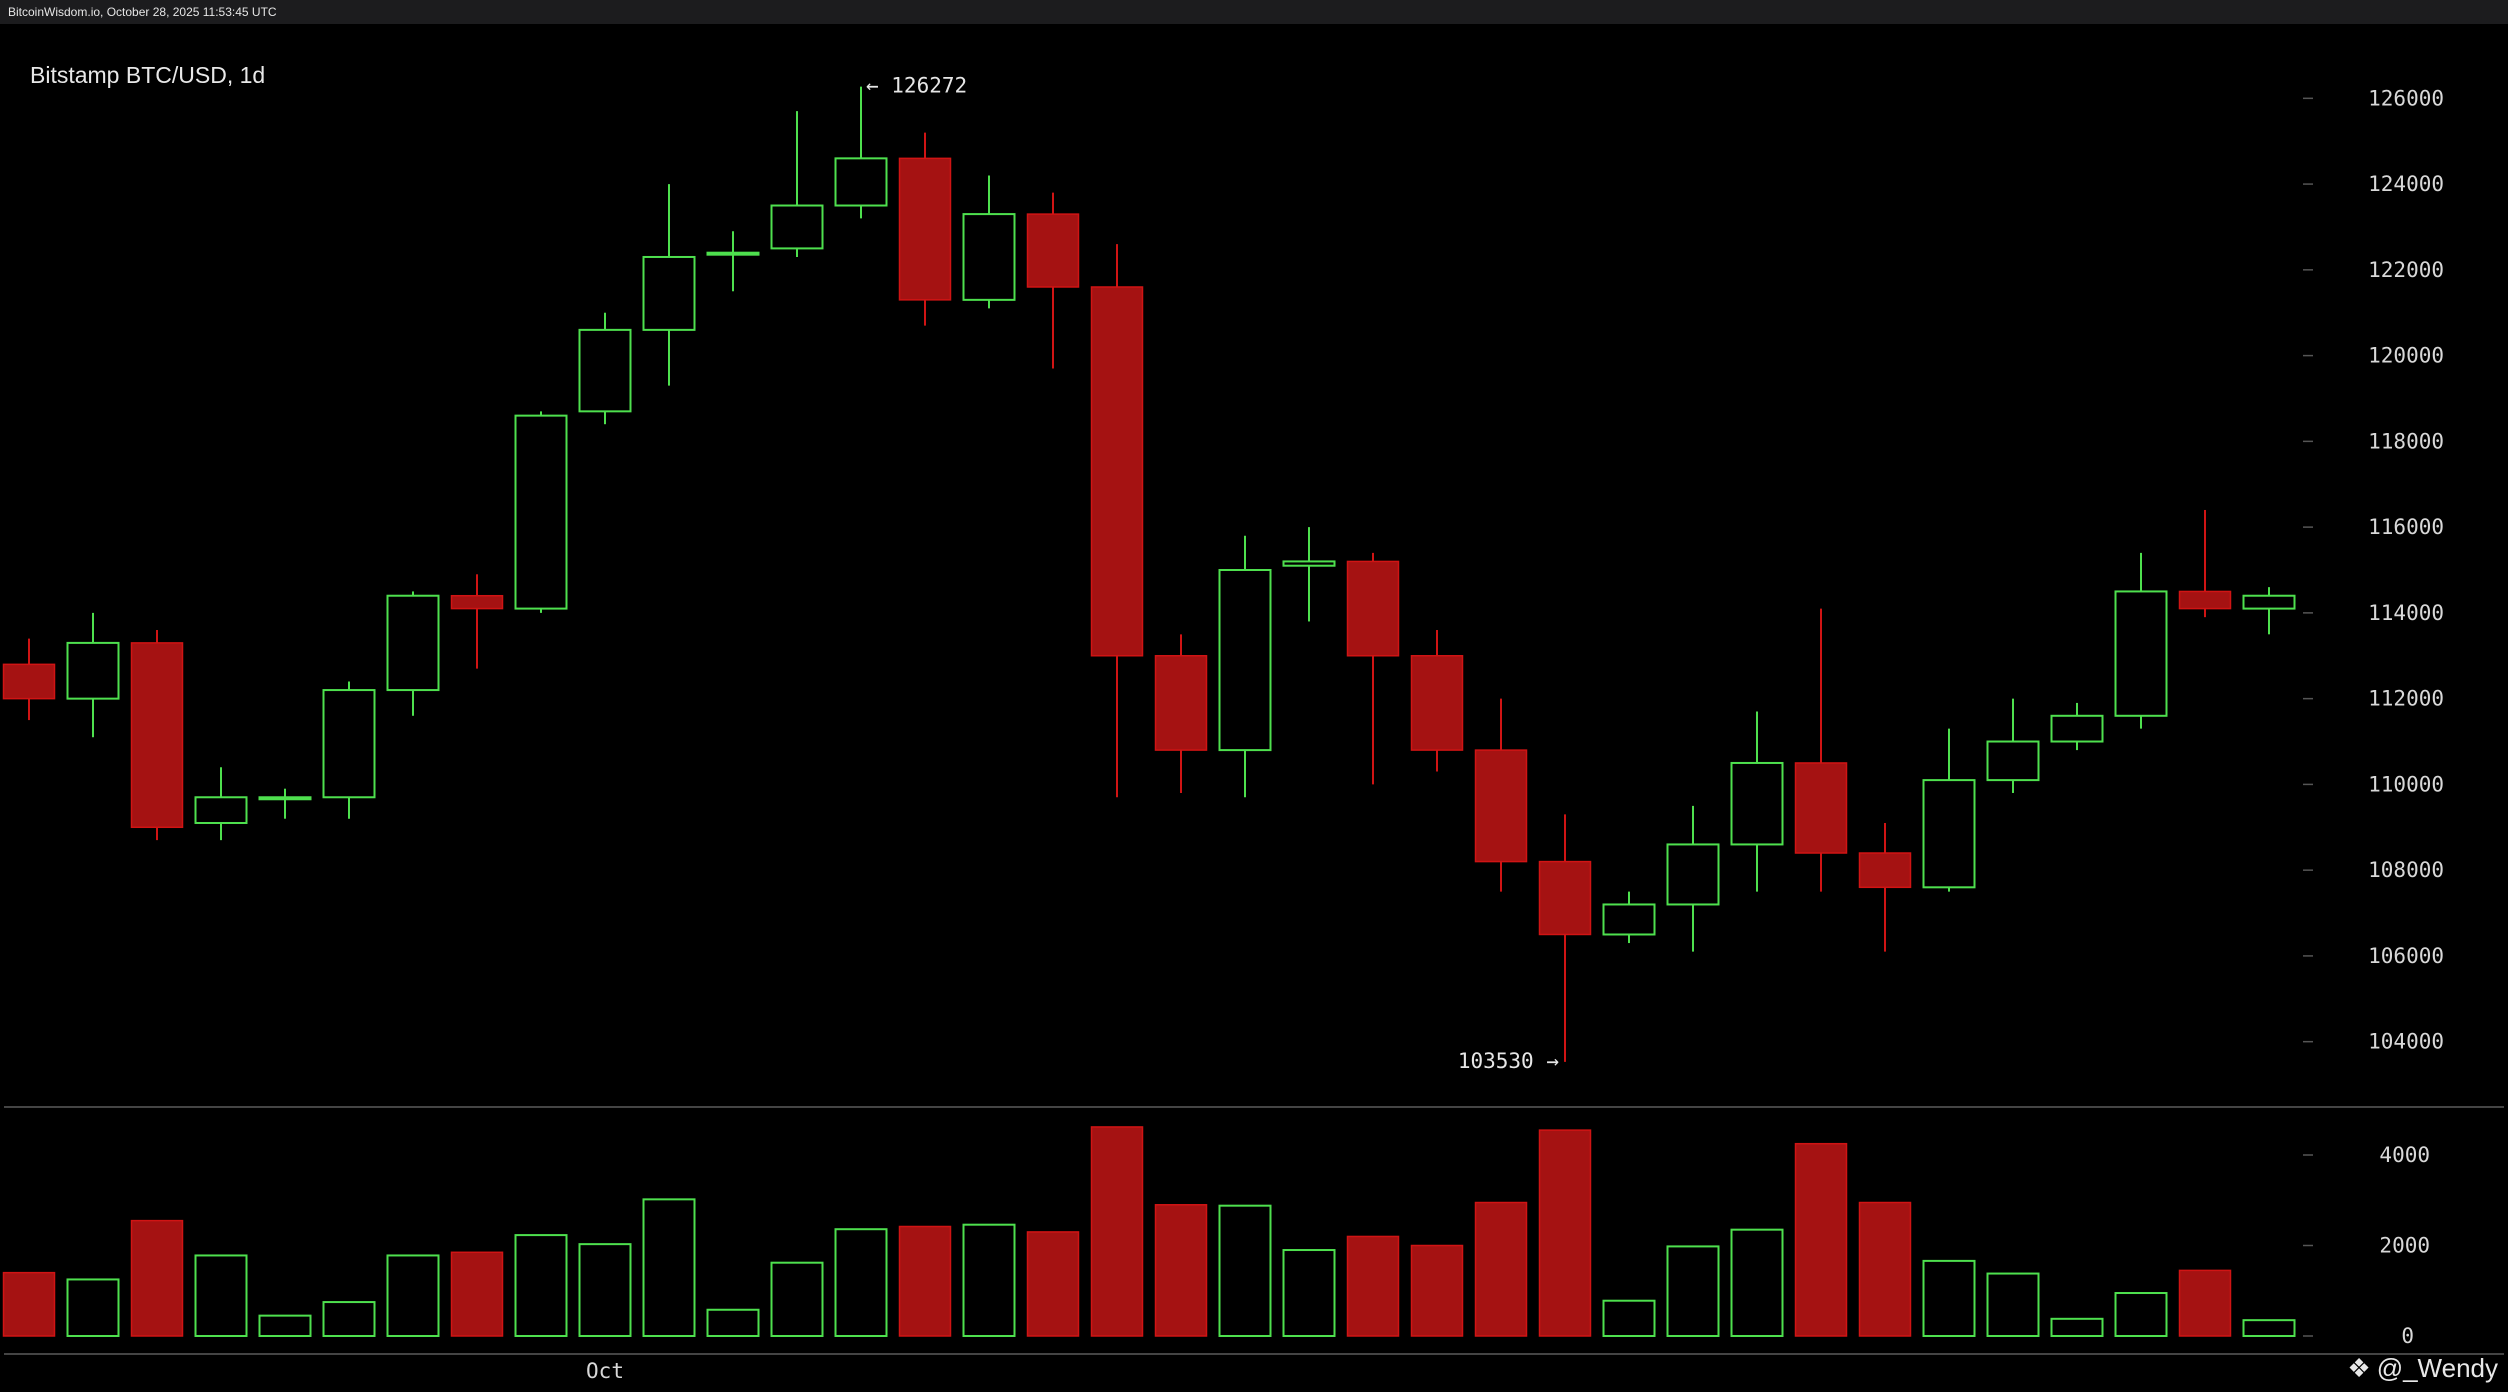  Describe the element at coordinates (2406, 527) in the screenshot. I see `price-axis-tick-label: 116000` at that location.